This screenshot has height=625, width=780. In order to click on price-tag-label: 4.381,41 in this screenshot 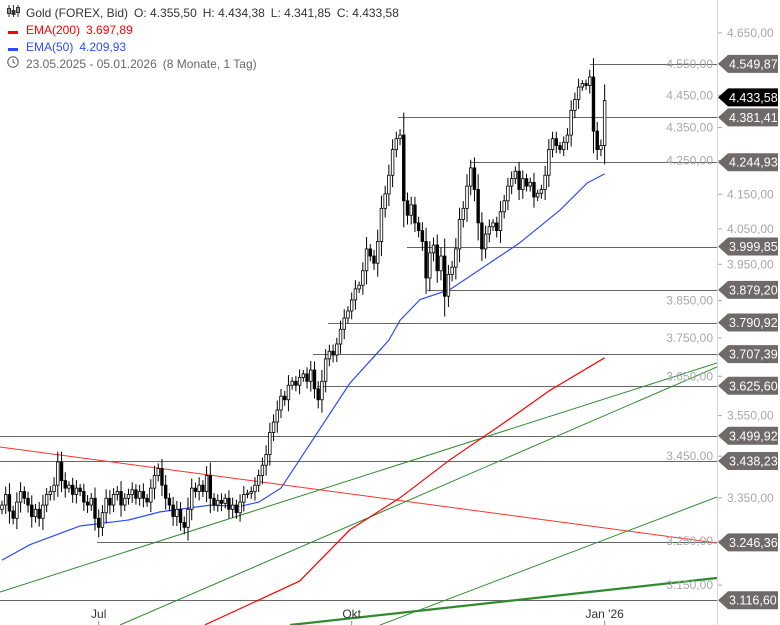, I will do `click(753, 118)`.